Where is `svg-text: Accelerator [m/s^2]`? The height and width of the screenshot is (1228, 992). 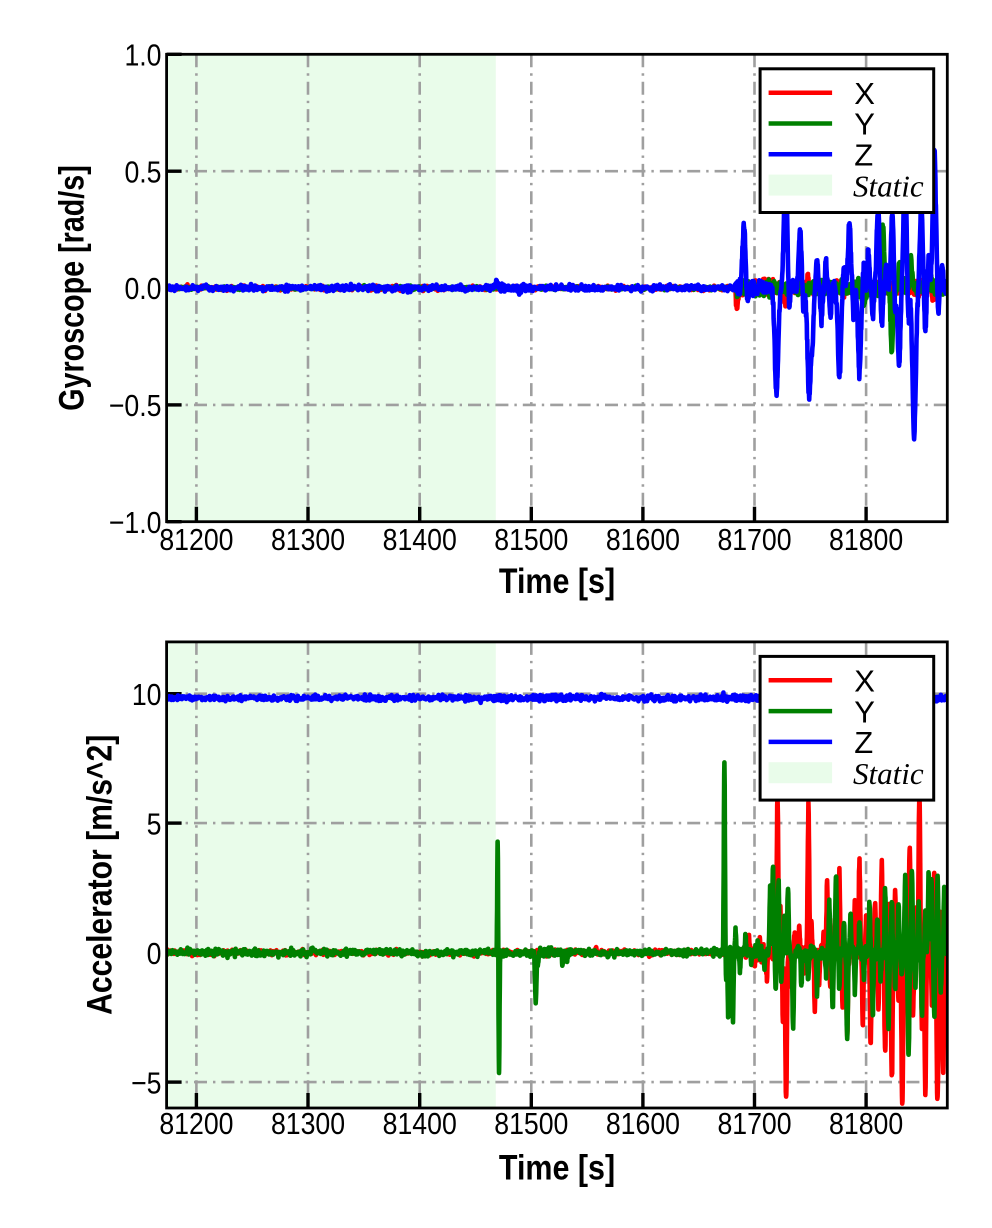
svg-text: Accelerator [m/s^2] is located at coordinates (99, 875).